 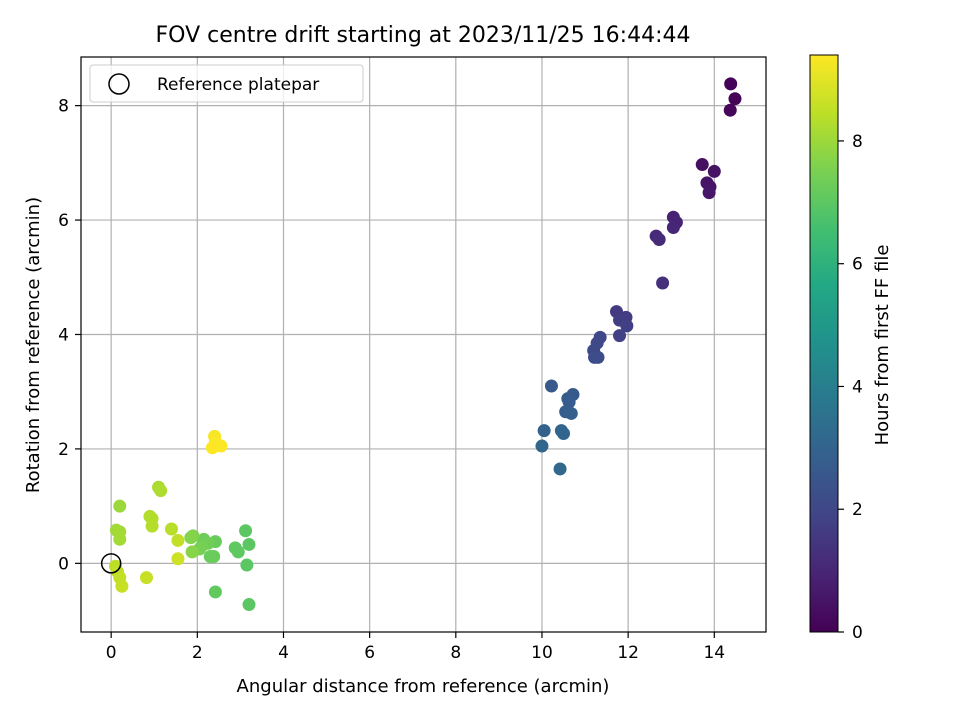 What do you see at coordinates (63, 450) in the screenshot?
I see `y-tick-label: 2` at bounding box center [63, 450].